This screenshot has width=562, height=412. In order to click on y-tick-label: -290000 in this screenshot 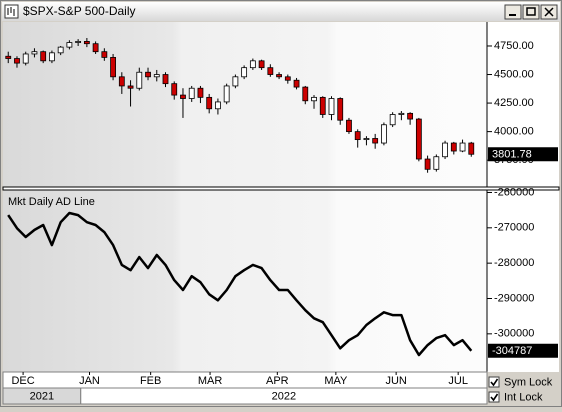, I will do `click(514, 298)`.